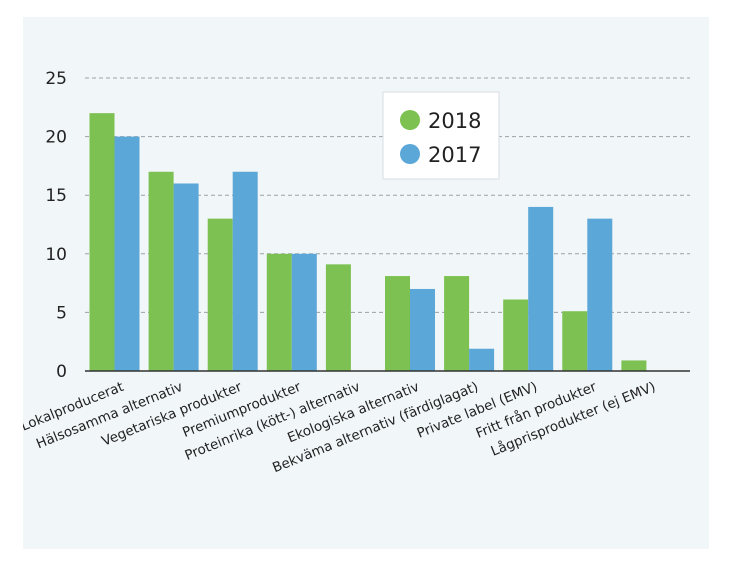 Image resolution: width=734 pixels, height=567 pixels. I want to click on legend-marker-2017, so click(410, 154).